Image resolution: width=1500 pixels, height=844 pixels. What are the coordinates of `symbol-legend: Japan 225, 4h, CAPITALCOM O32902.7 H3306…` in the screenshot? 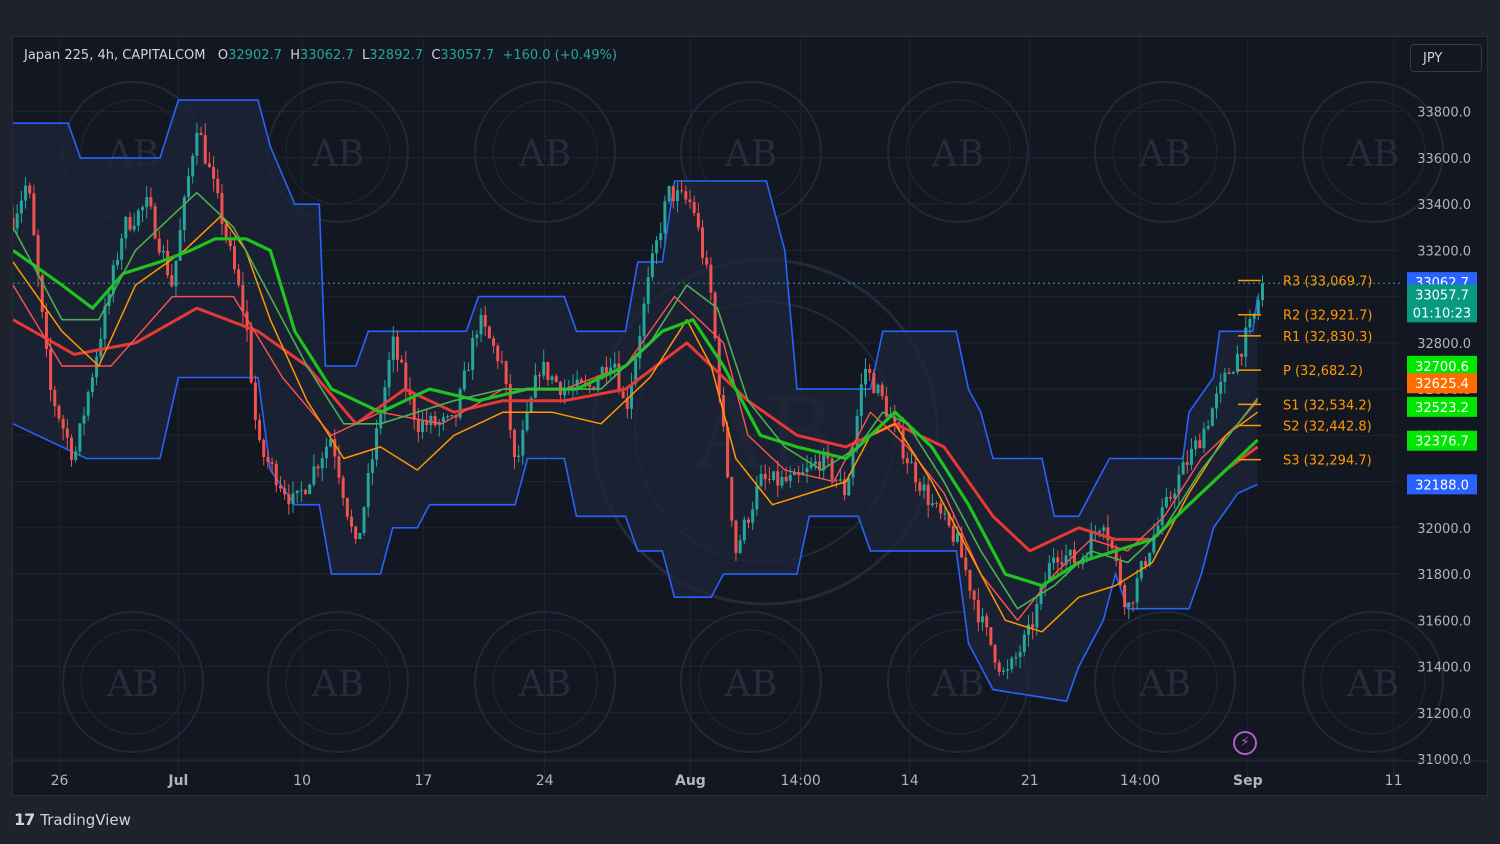 It's located at (320, 55).